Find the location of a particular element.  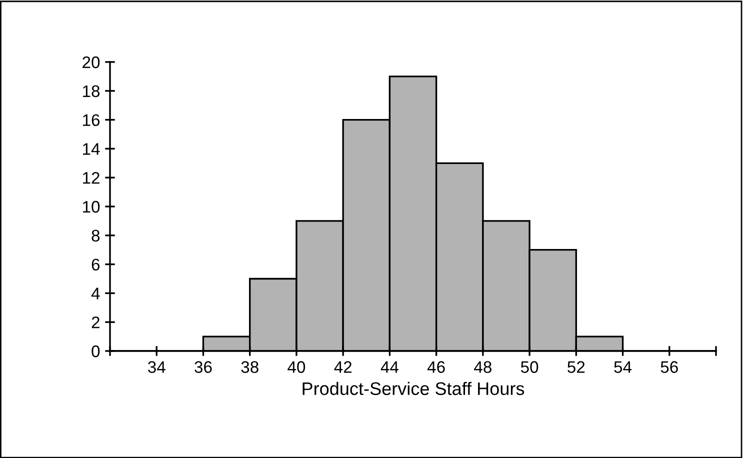

y-tick-label: 0 is located at coordinates (96, 351).